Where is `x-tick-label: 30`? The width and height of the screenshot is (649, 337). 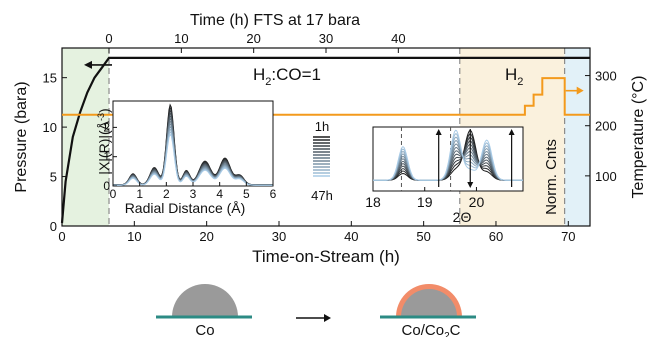 x-tick-label: 30 is located at coordinates (279, 236).